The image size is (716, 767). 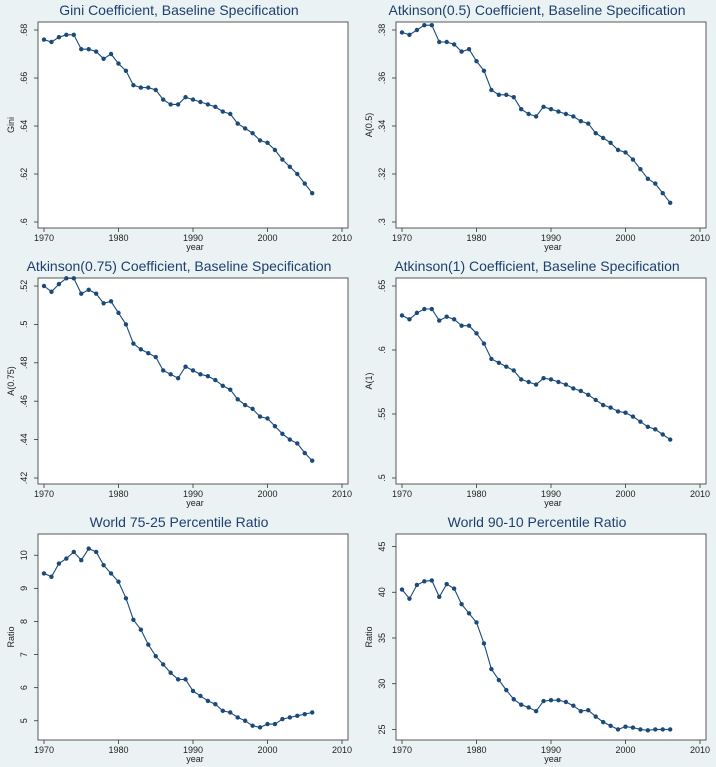 What do you see at coordinates (382, 286) in the screenshot?
I see `y-tick-label: .65` at bounding box center [382, 286].